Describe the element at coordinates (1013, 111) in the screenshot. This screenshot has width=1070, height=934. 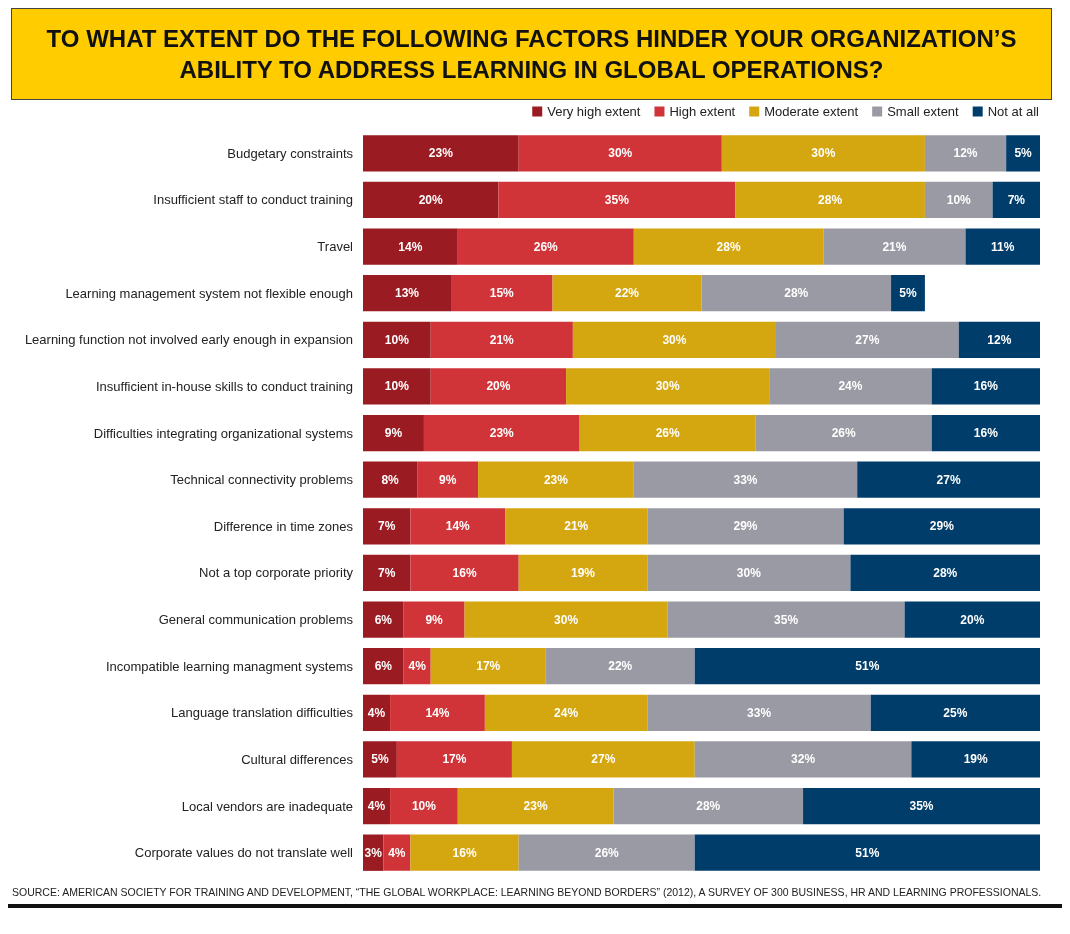
I see `legend-label: Not at all` at that location.